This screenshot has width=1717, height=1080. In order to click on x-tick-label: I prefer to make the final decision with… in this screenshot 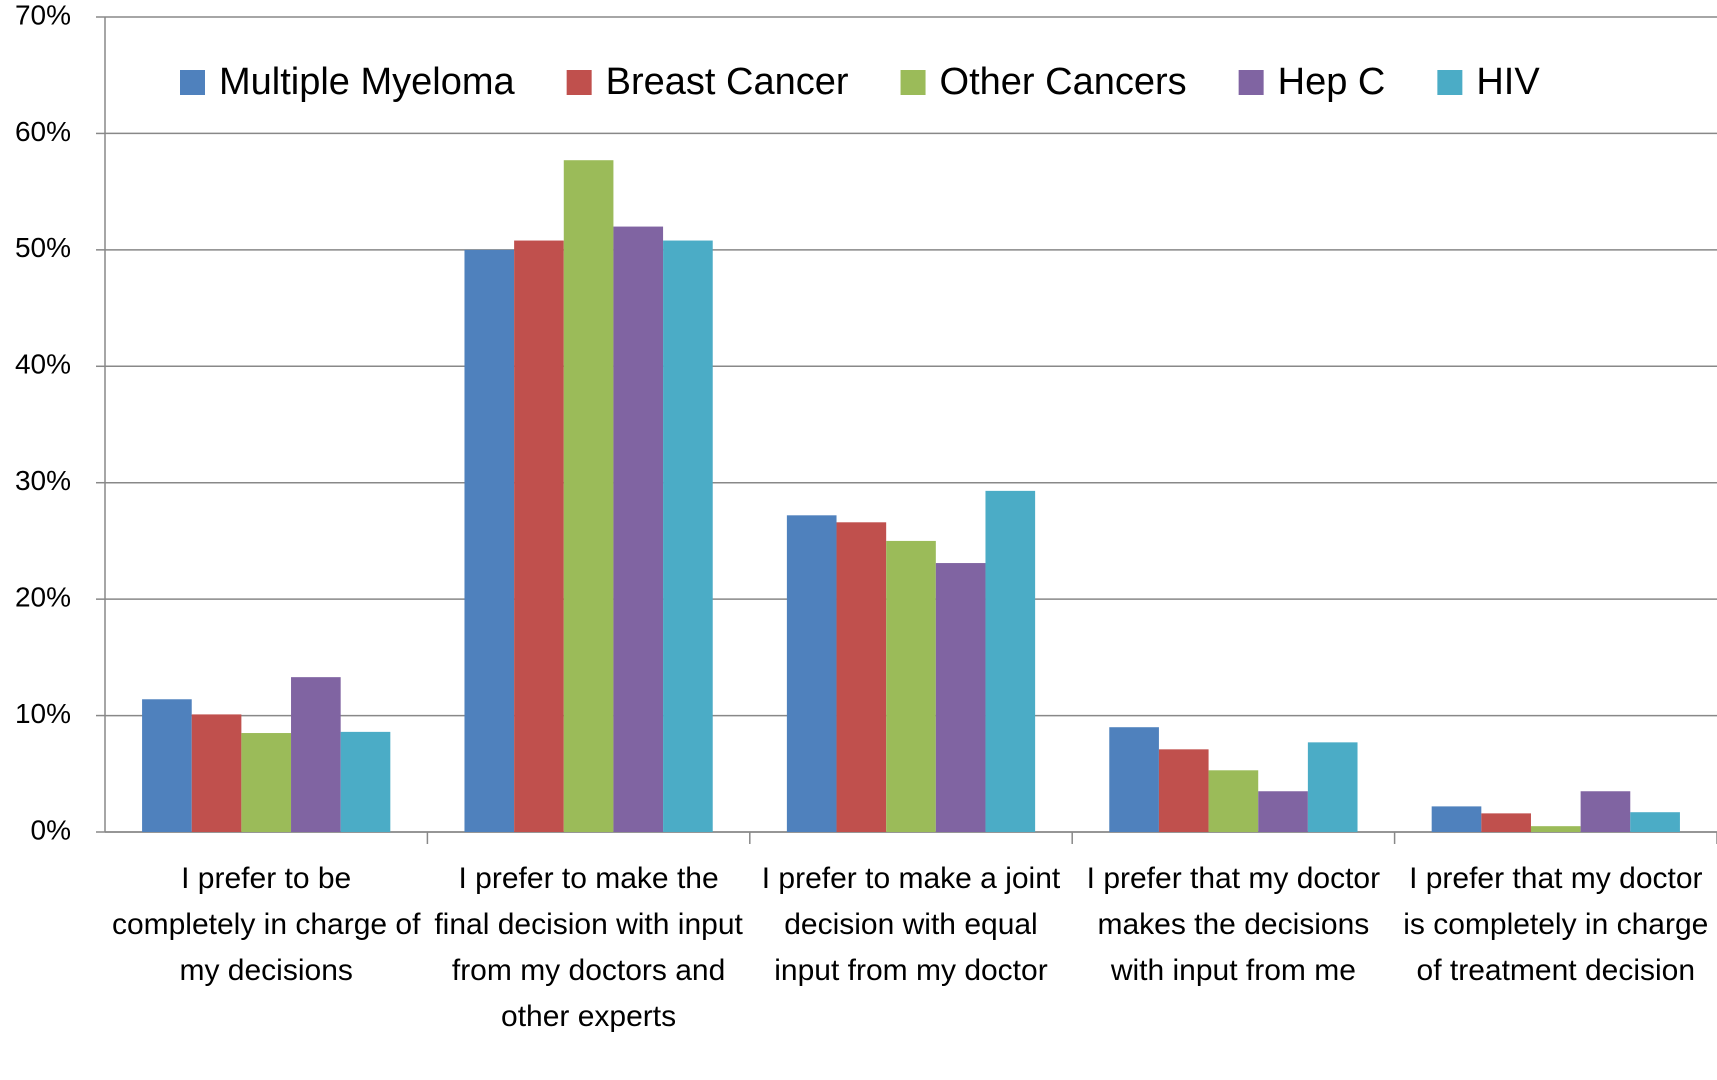, I will do `click(588, 947)`.